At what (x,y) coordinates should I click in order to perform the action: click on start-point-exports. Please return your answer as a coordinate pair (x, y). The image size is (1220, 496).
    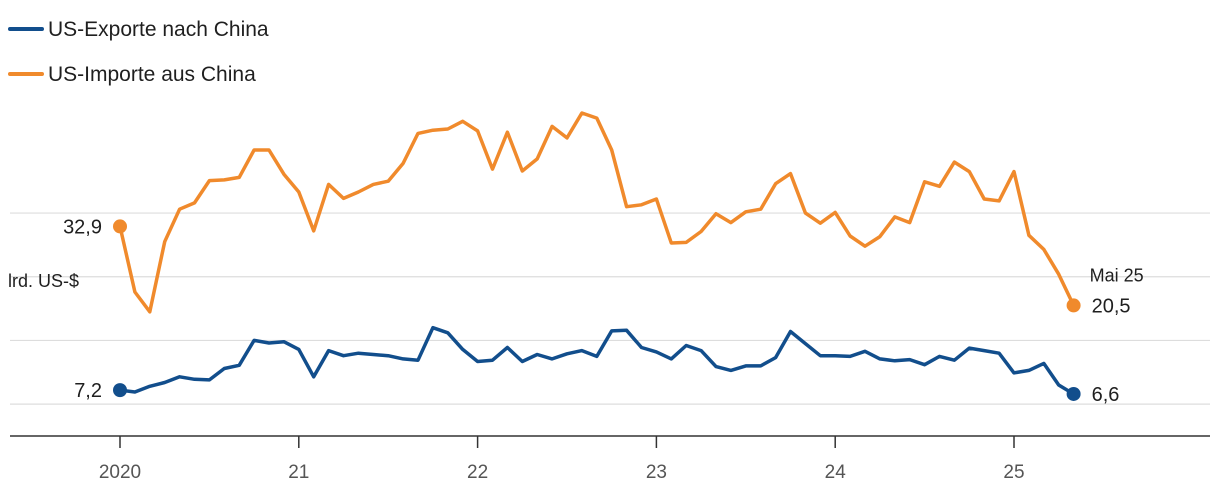
    Looking at the image, I should click on (120, 390).